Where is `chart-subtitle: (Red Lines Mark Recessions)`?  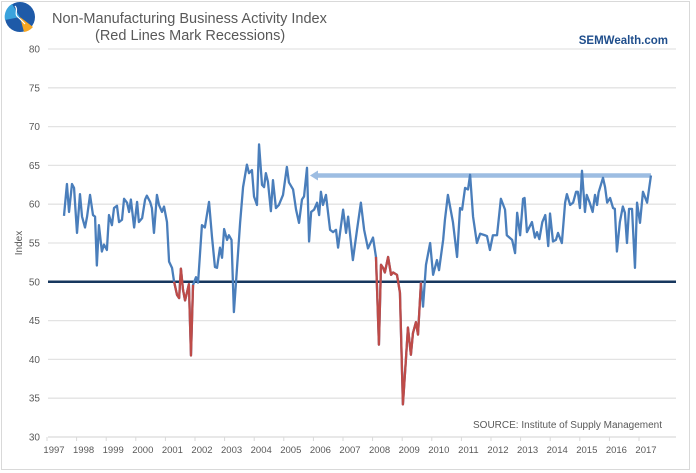 chart-subtitle: (Red Lines Mark Recessions) is located at coordinates (190, 36).